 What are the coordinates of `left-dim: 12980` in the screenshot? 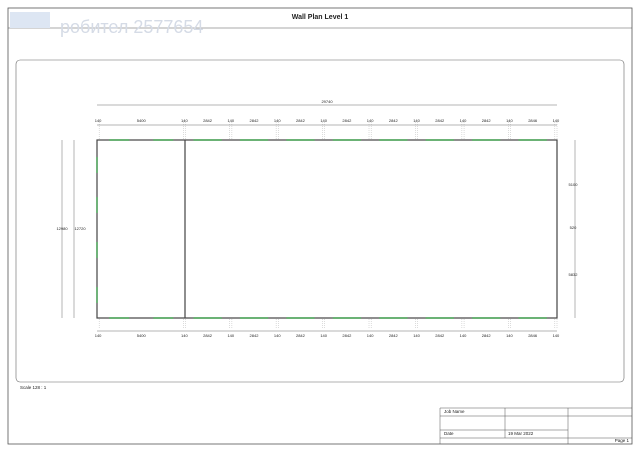 It's located at (62, 228).